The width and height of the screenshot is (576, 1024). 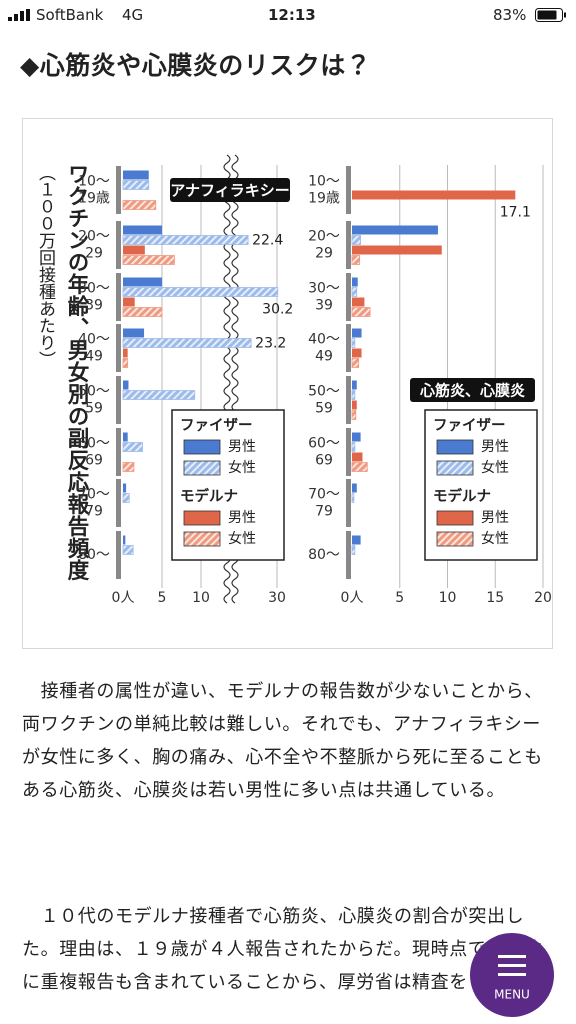 I want to click on menu-button: MENU, so click(x=512, y=975).